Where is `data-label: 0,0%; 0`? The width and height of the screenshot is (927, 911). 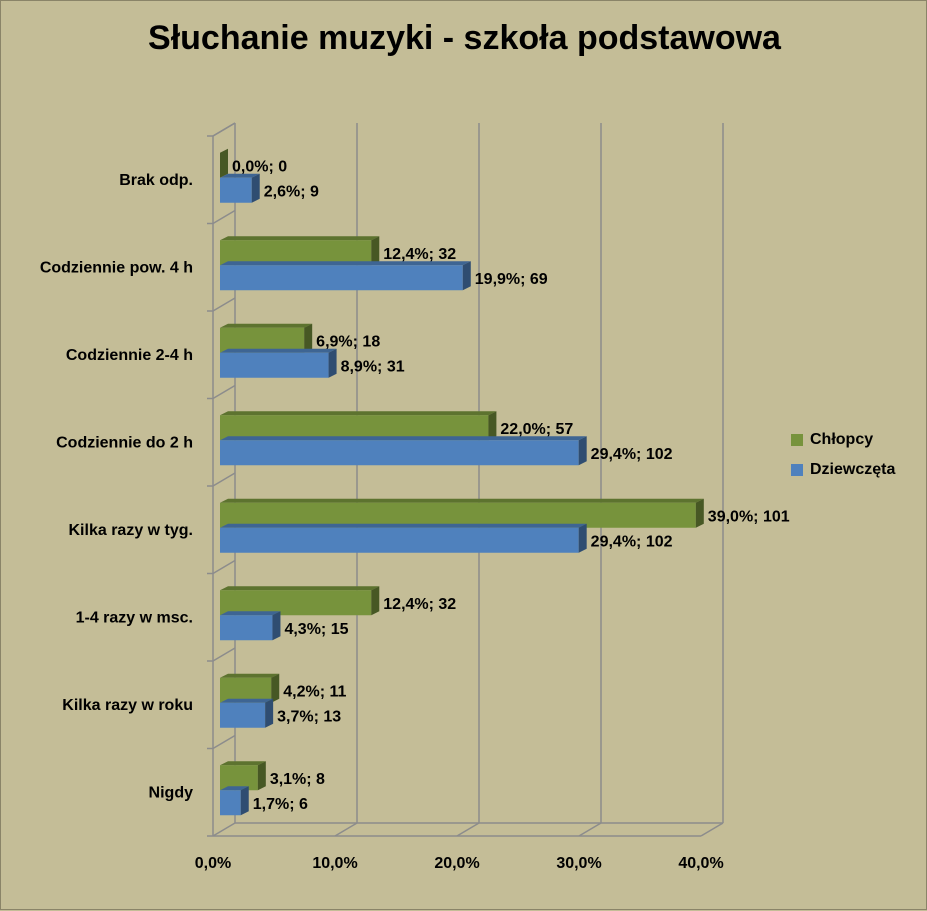 data-label: 0,0%; 0 is located at coordinates (259, 166).